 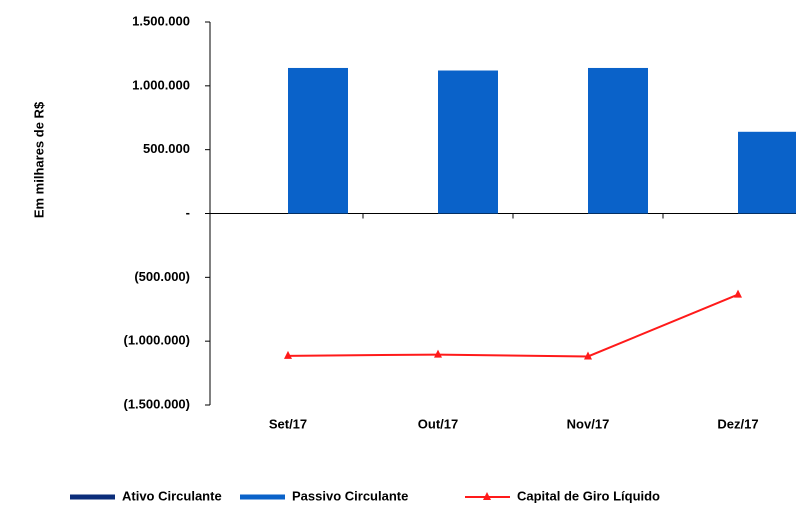 What do you see at coordinates (288, 423) in the screenshot?
I see `x-tick-label: Set/17` at bounding box center [288, 423].